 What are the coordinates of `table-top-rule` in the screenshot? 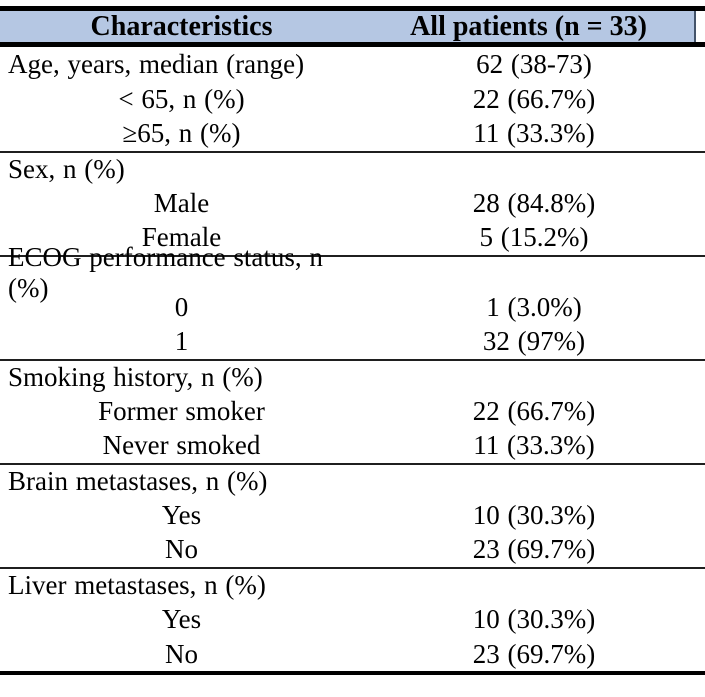 It's located at (352, 8).